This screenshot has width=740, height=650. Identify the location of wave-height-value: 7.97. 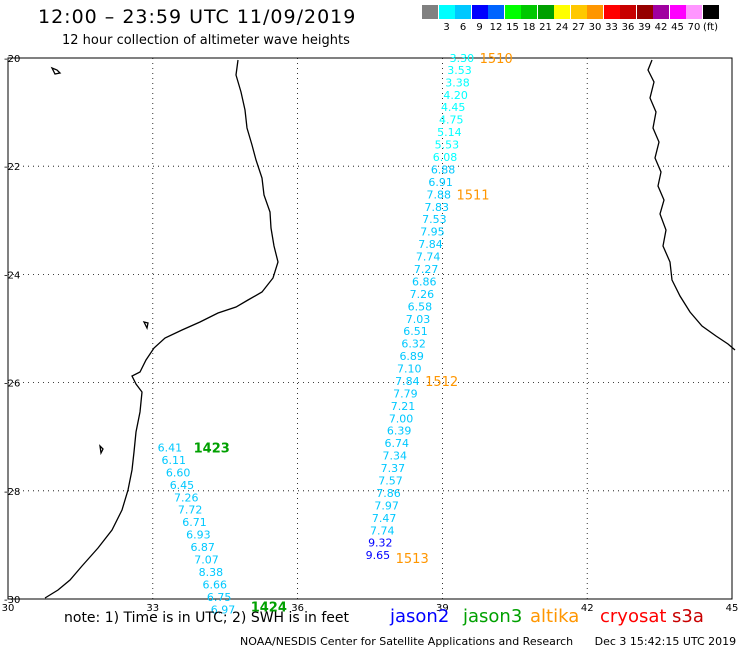
(386, 505).